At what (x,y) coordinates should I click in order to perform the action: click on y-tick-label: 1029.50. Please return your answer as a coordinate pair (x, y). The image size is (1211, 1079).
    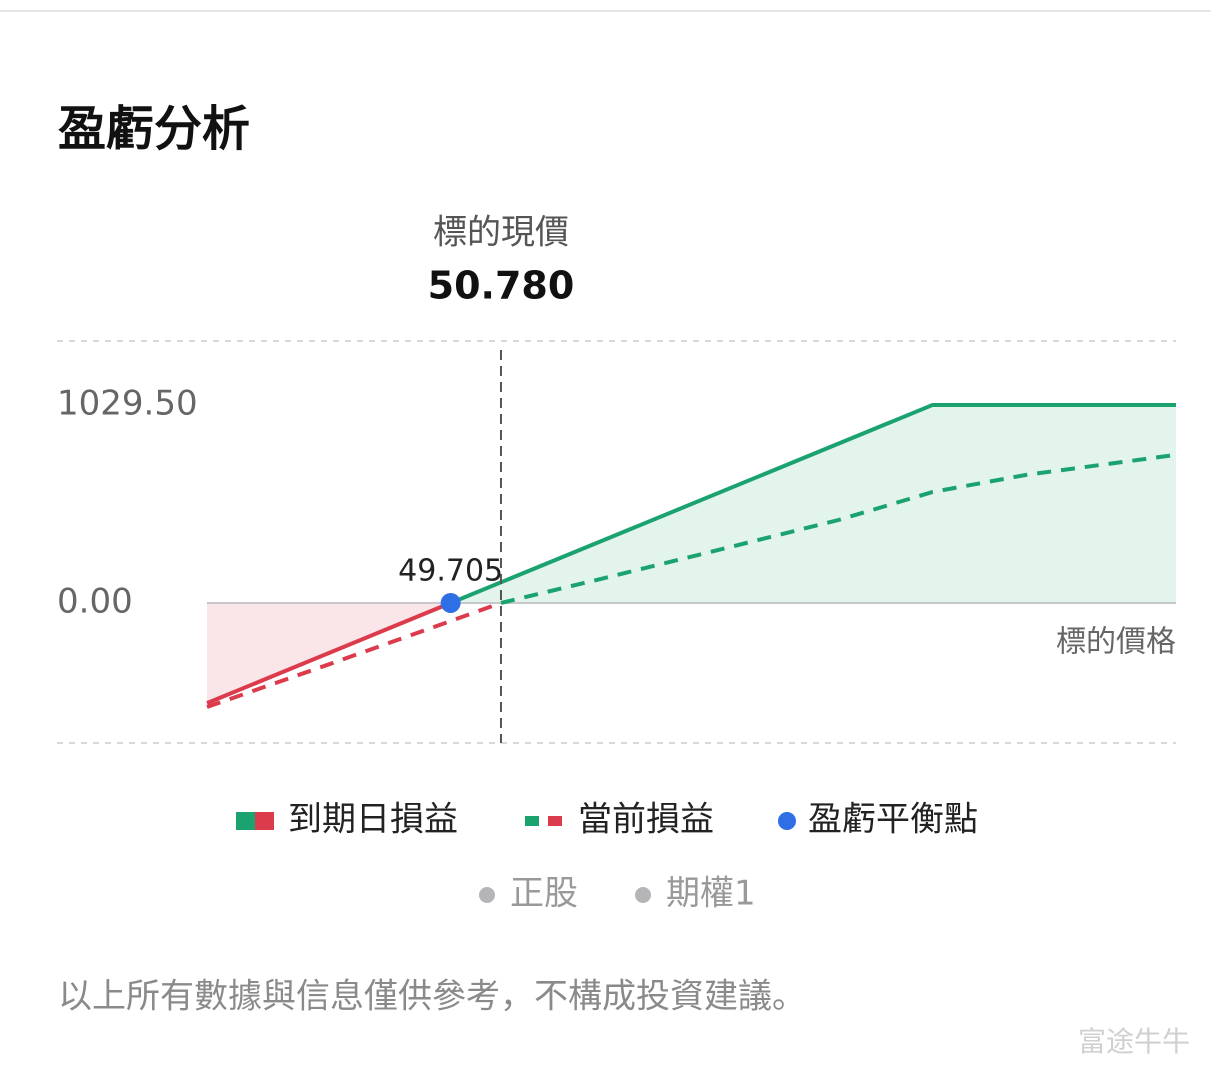
    Looking at the image, I should click on (127, 403).